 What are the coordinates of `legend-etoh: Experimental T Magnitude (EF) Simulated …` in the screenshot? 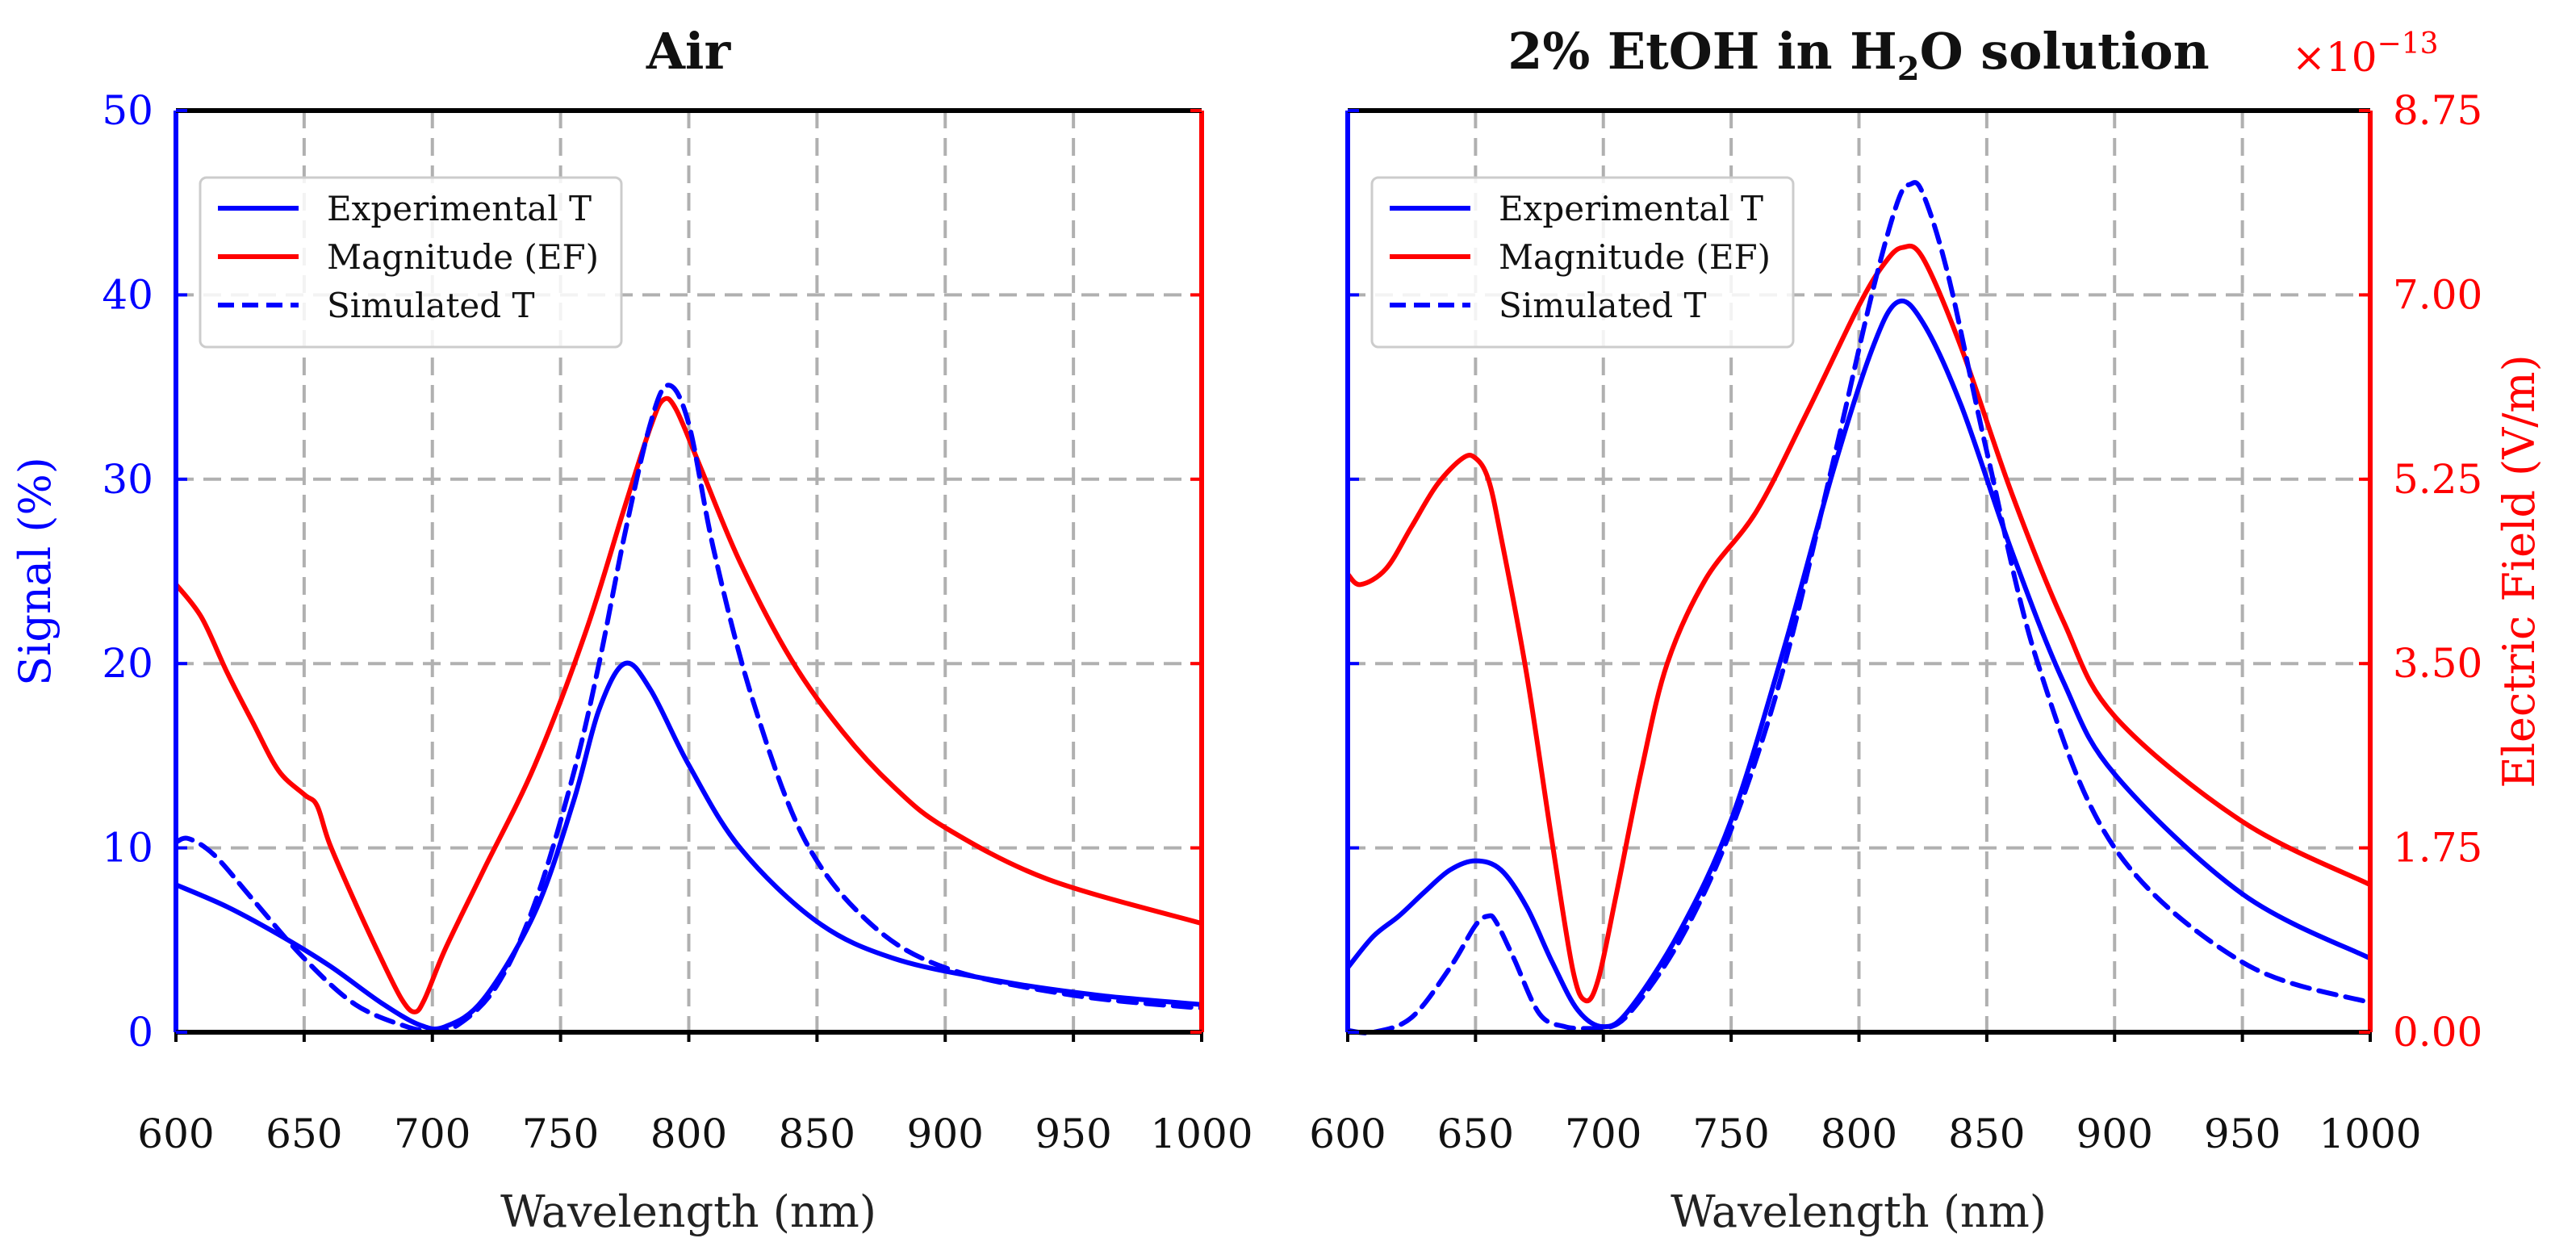 It's located at (1582, 262).